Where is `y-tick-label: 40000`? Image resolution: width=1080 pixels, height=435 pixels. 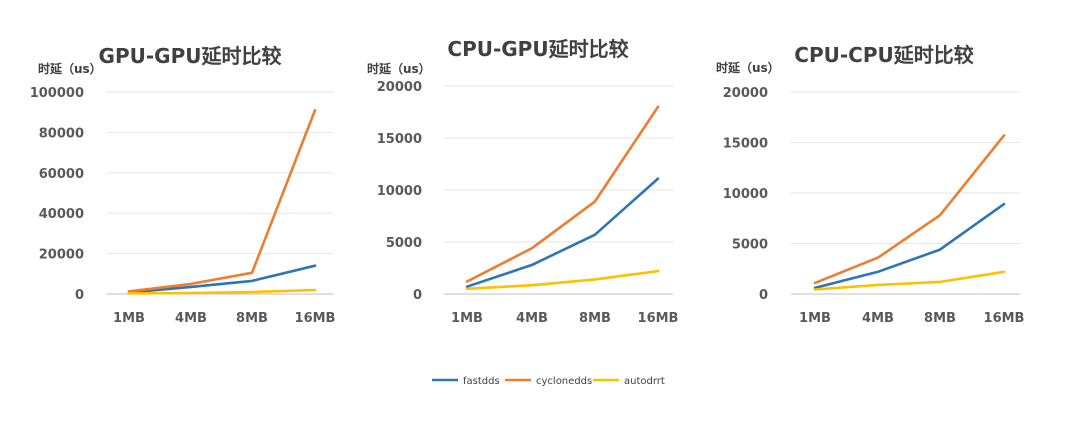
y-tick-label: 40000 is located at coordinates (61, 214).